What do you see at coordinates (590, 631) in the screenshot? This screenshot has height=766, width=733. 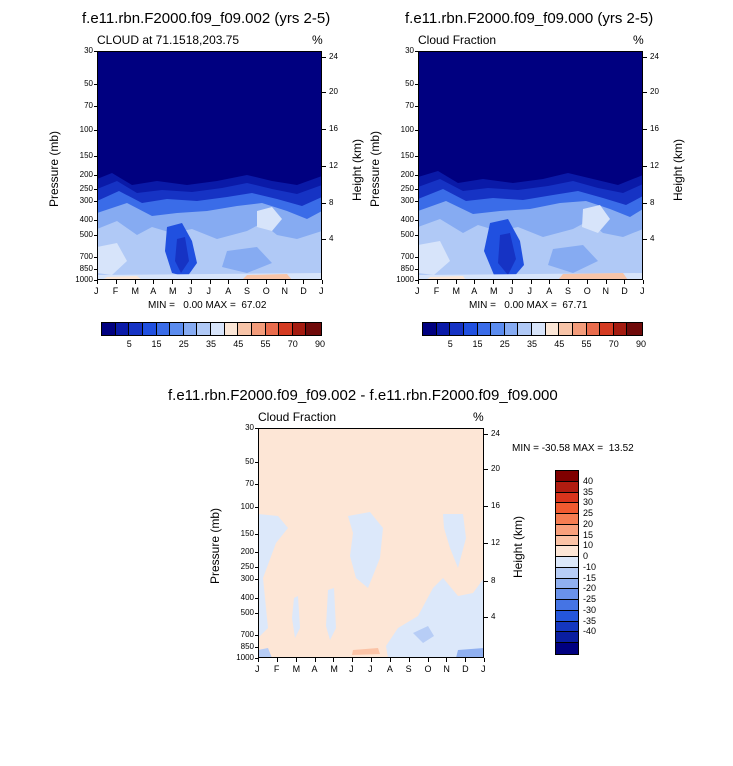 I see `colorbar3-label: -40` at bounding box center [590, 631].